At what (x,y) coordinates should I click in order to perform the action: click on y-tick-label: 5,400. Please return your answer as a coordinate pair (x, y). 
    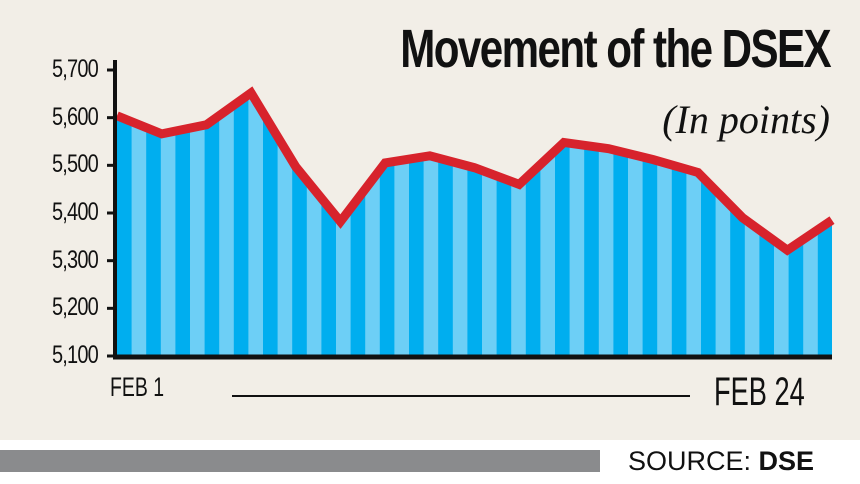
    Looking at the image, I should click on (75, 212).